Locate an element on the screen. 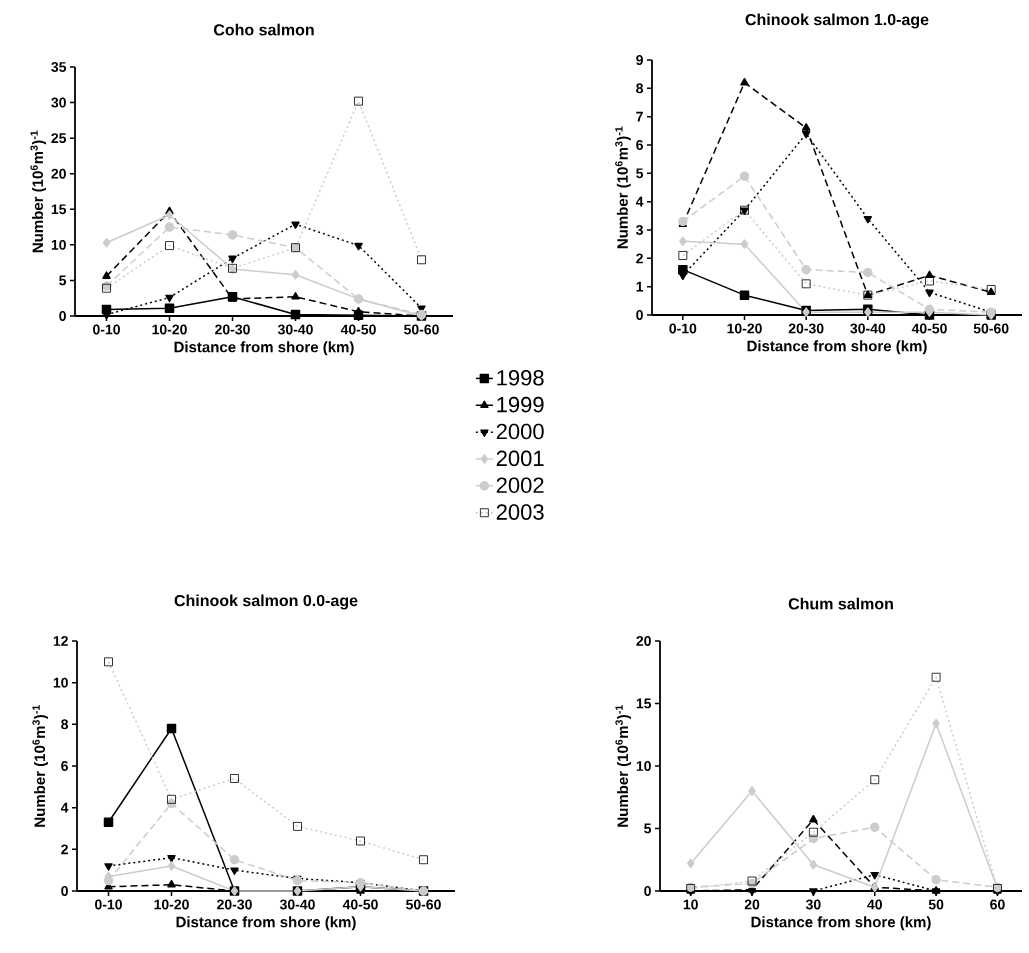  y-tick-label: 30 is located at coordinates (58, 102).